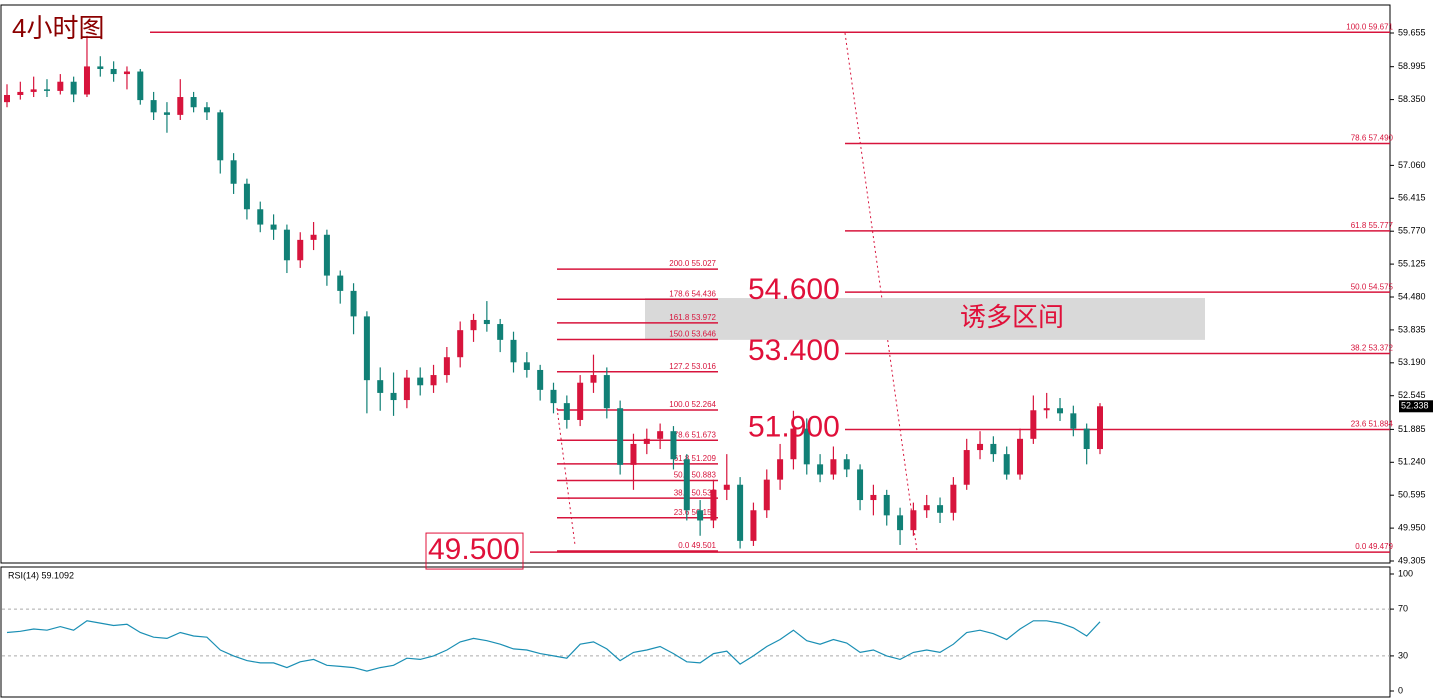 This screenshot has width=1439, height=700. Describe the element at coordinates (1374, 546) in the screenshot. I see `fib-label: 0.0 49.479` at that location.